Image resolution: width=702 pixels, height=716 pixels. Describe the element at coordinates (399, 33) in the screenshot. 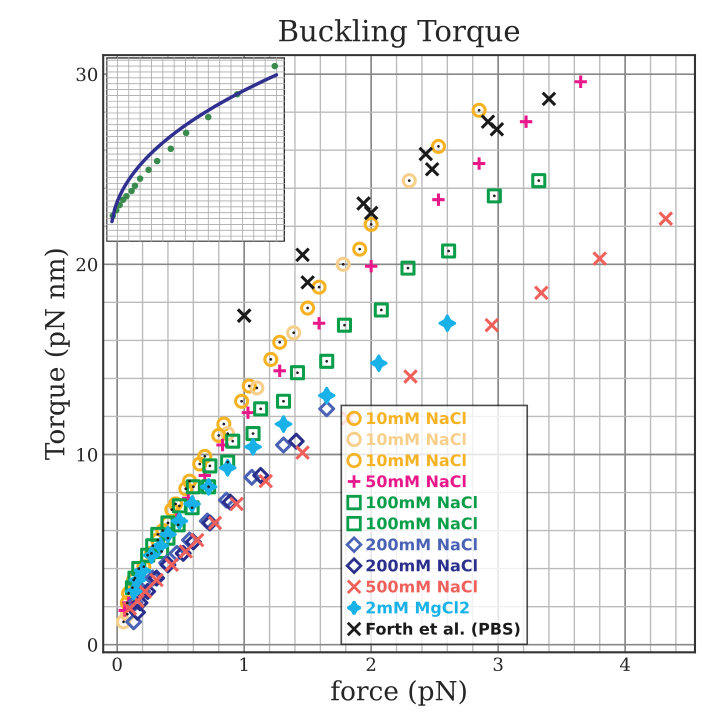

I see `chart-title: Buckling Torque` at that location.